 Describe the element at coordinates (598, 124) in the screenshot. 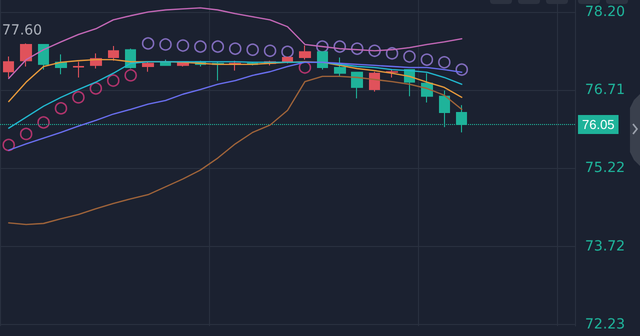

I see `ref-line-label: 76.05` at that location.